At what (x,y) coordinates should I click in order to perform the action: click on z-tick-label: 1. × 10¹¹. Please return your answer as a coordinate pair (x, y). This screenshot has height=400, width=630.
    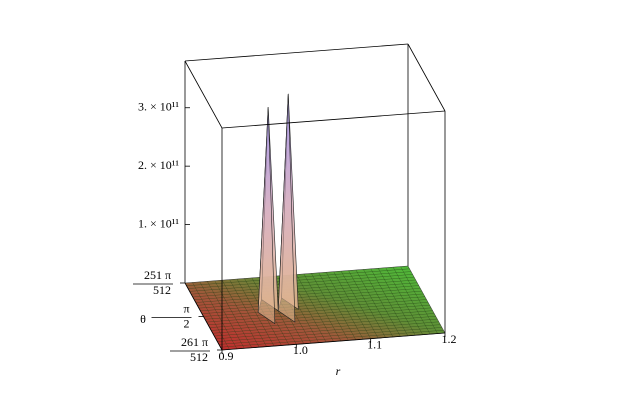
    Looking at the image, I should click on (158, 223).